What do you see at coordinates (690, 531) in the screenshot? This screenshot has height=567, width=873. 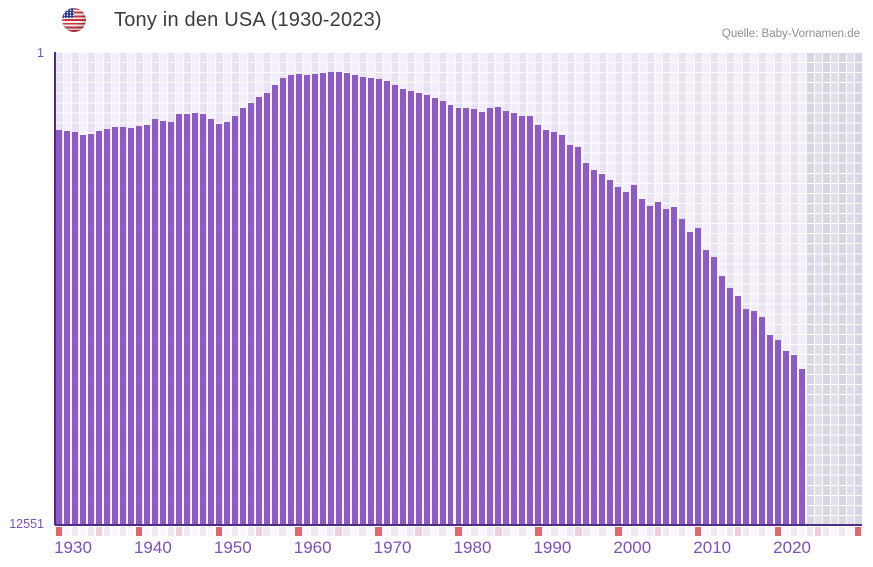 I see `tick-cell-2009` at bounding box center [690, 531].